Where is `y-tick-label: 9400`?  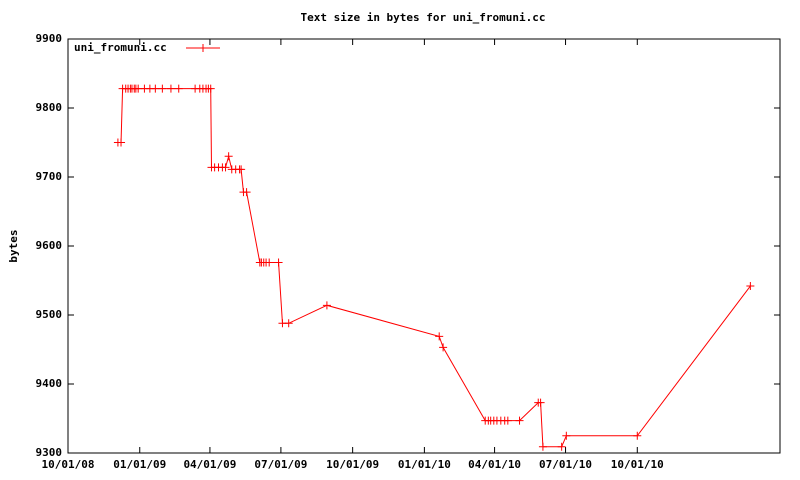
y-tick-label: 9400 is located at coordinates (49, 383).